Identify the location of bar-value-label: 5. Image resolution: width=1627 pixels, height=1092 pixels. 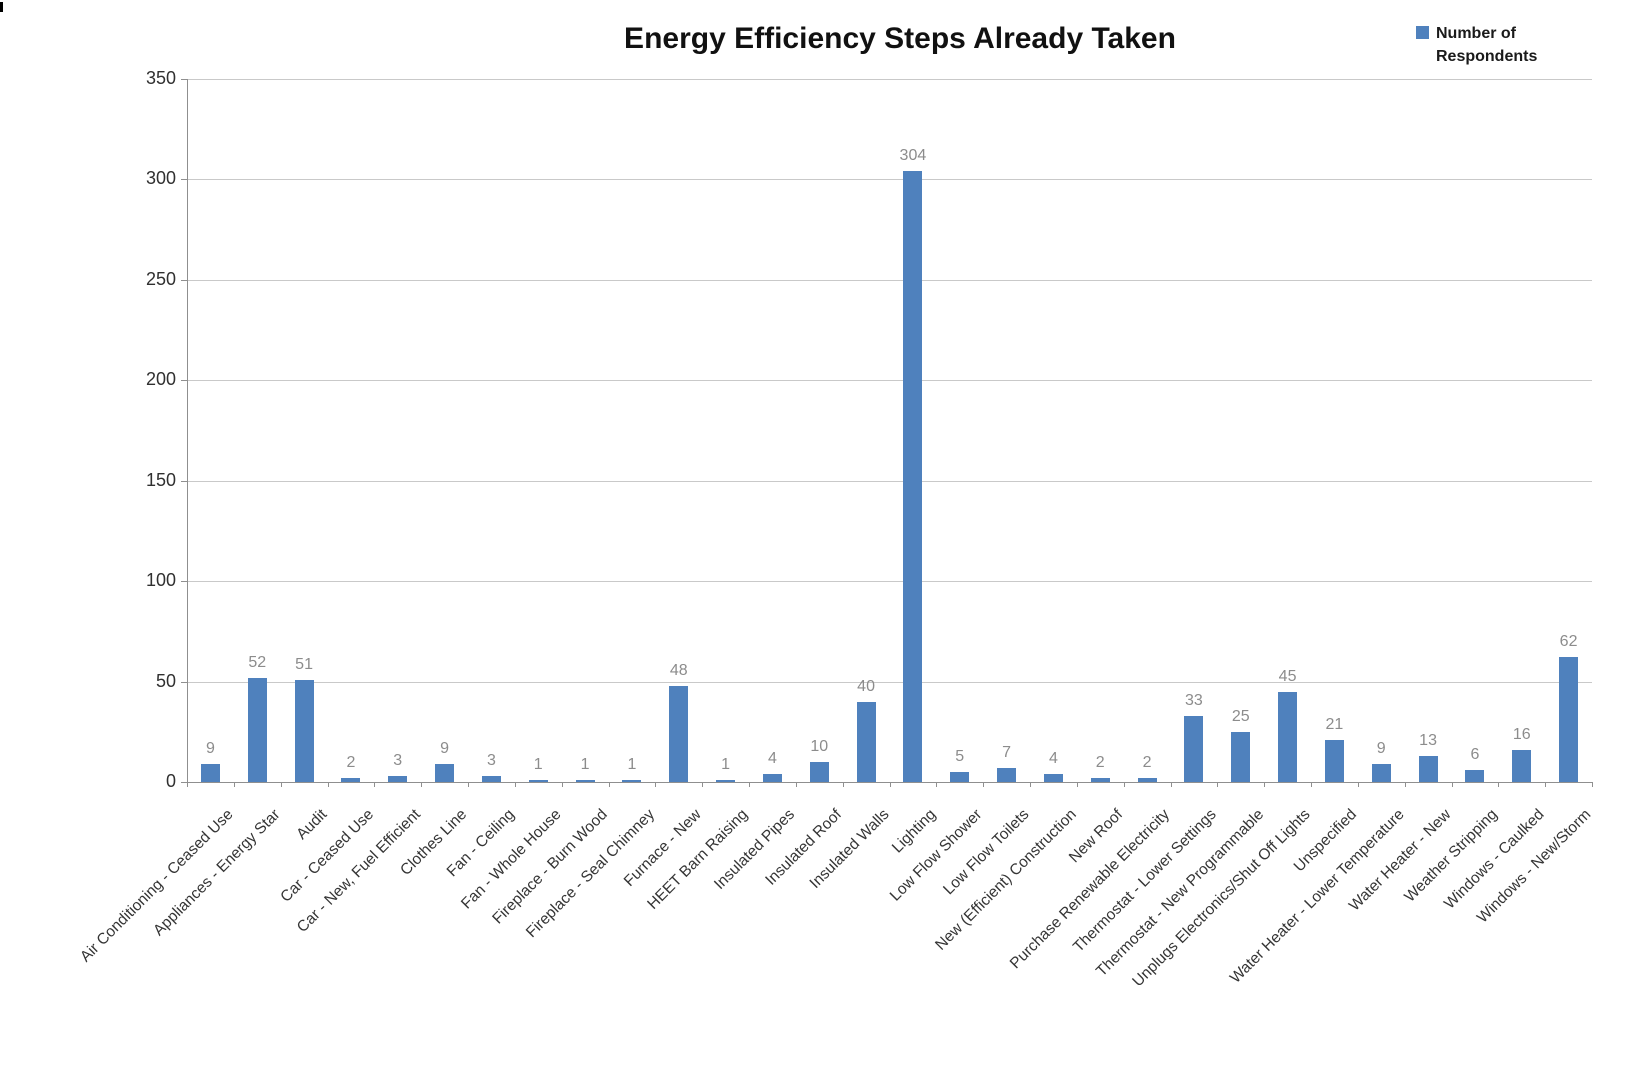
(960, 756).